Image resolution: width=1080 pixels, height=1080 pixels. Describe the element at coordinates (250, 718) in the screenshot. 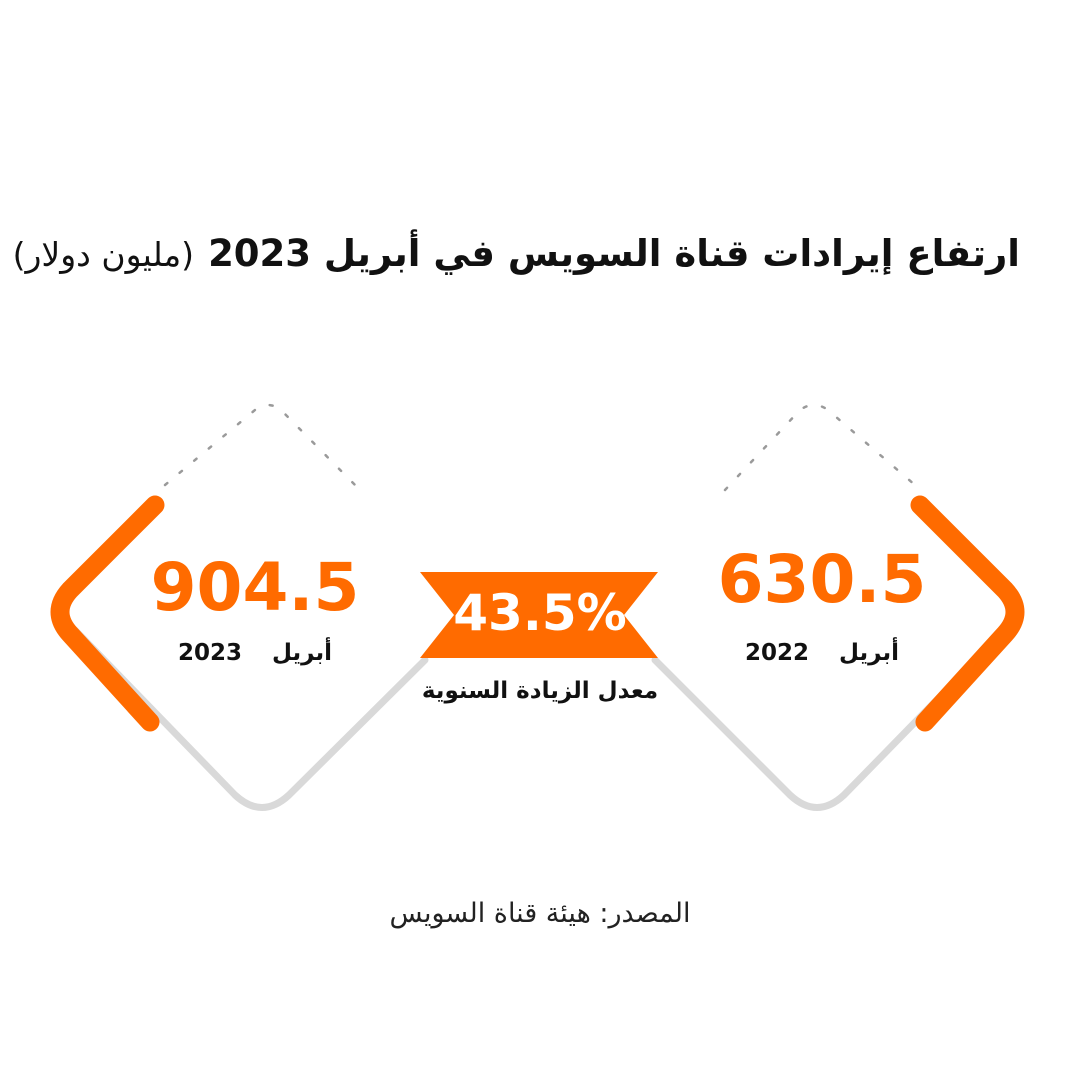

I see `left-diamond-shadow` at that location.